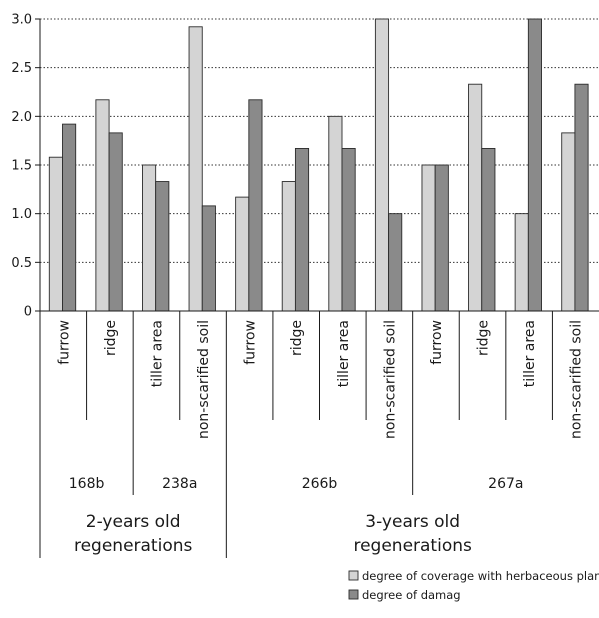 This screenshot has height=618, width=599. What do you see at coordinates (87, 484) in the screenshot?
I see `site-label: 168b` at bounding box center [87, 484].